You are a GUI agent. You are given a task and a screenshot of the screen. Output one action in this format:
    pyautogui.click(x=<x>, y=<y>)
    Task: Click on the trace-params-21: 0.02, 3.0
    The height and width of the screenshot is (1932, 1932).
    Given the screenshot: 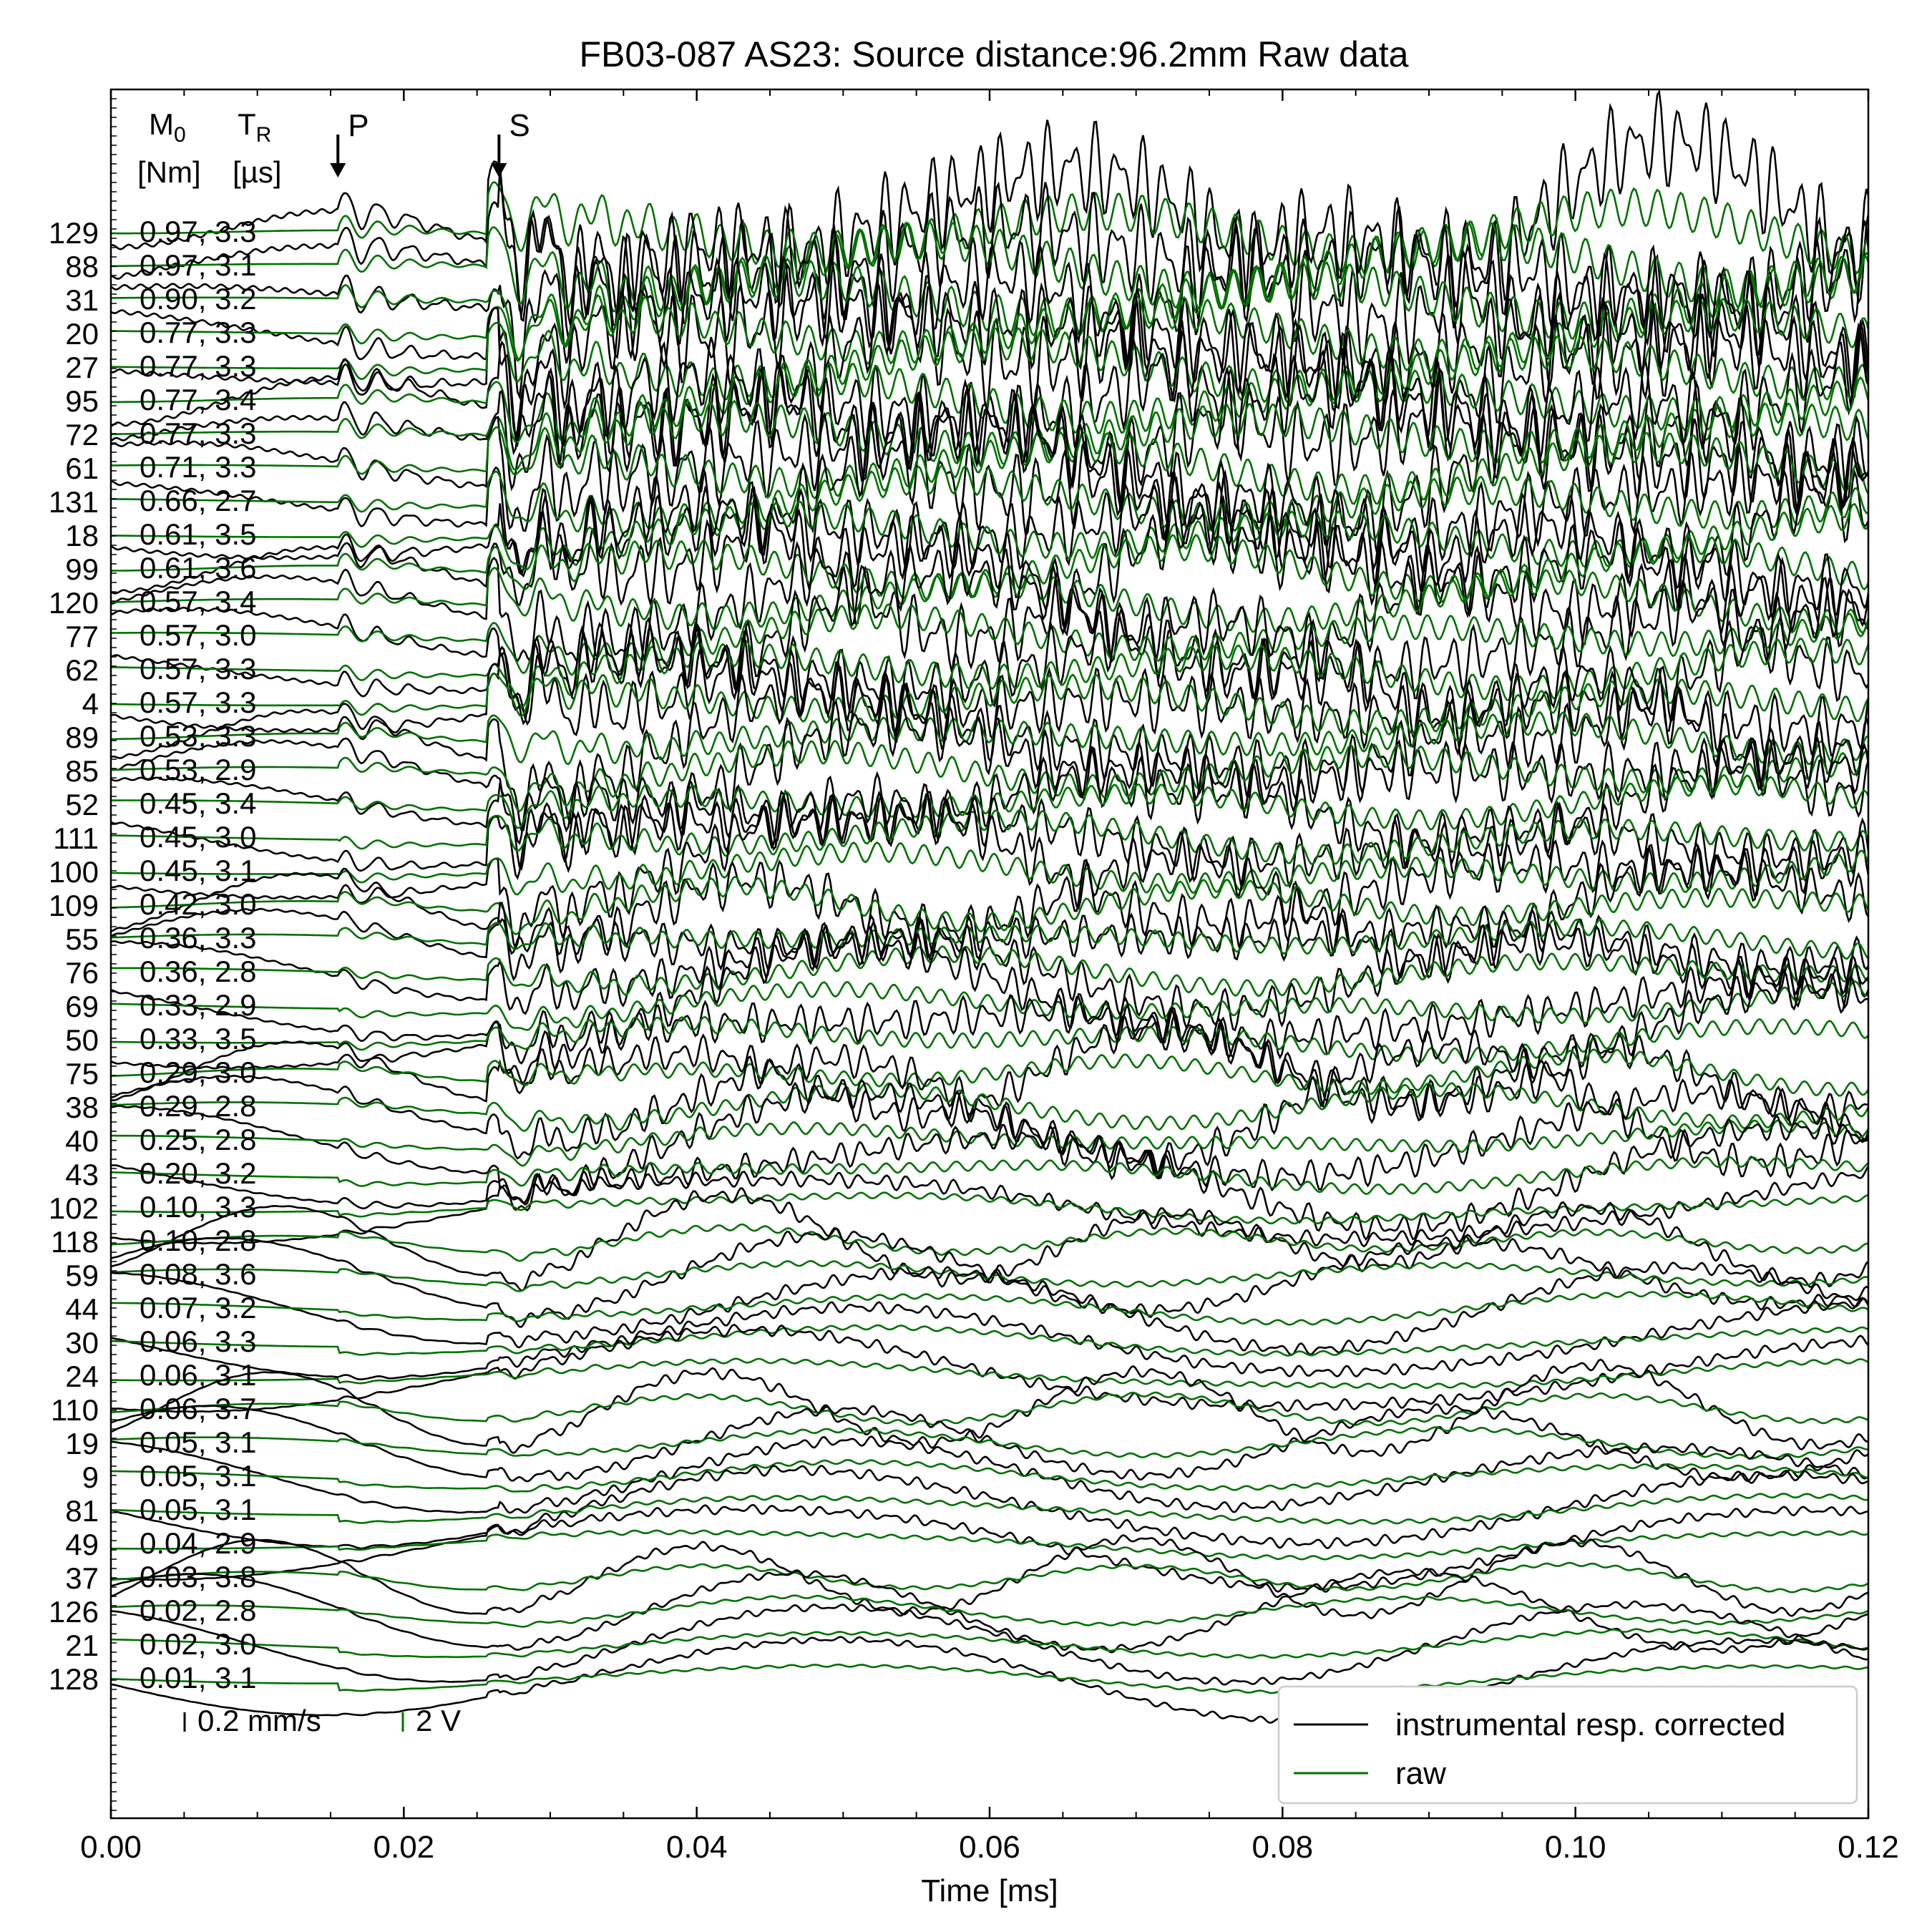 What is the action you would take?
    pyautogui.click(x=198, y=1644)
    